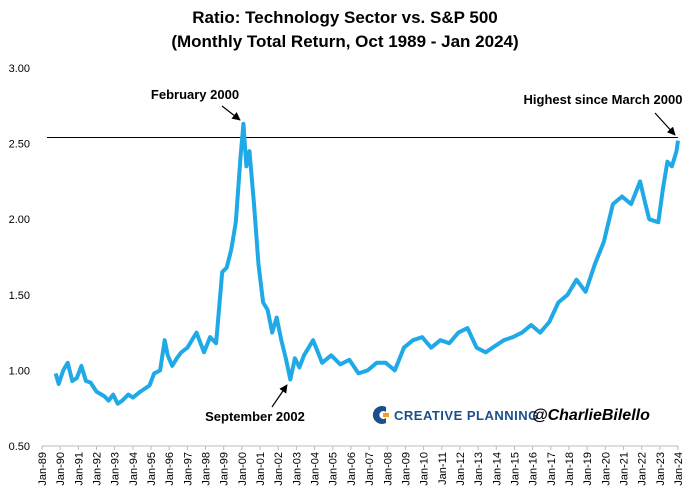 The width and height of the screenshot is (690, 499). Describe the element at coordinates (479, 469) in the screenshot. I see `x-tick-label: Jan-13` at that location.